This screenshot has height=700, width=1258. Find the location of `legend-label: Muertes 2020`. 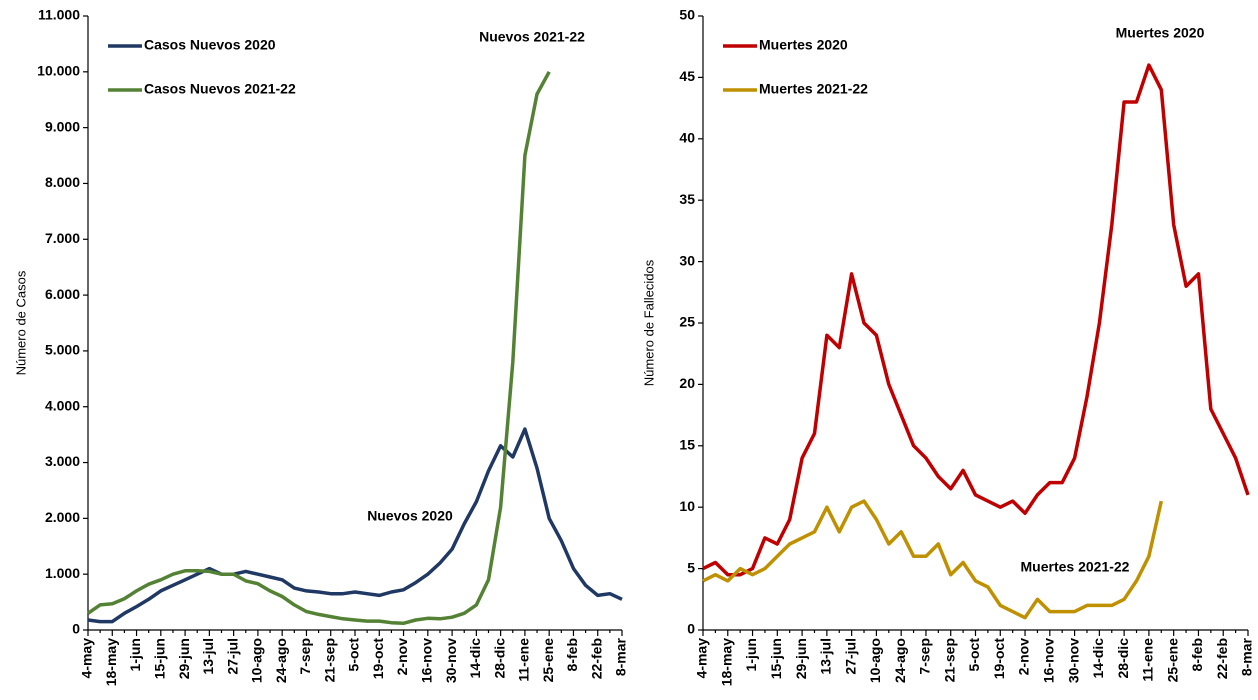

legend-label: Muertes 2020 is located at coordinates (803, 45).